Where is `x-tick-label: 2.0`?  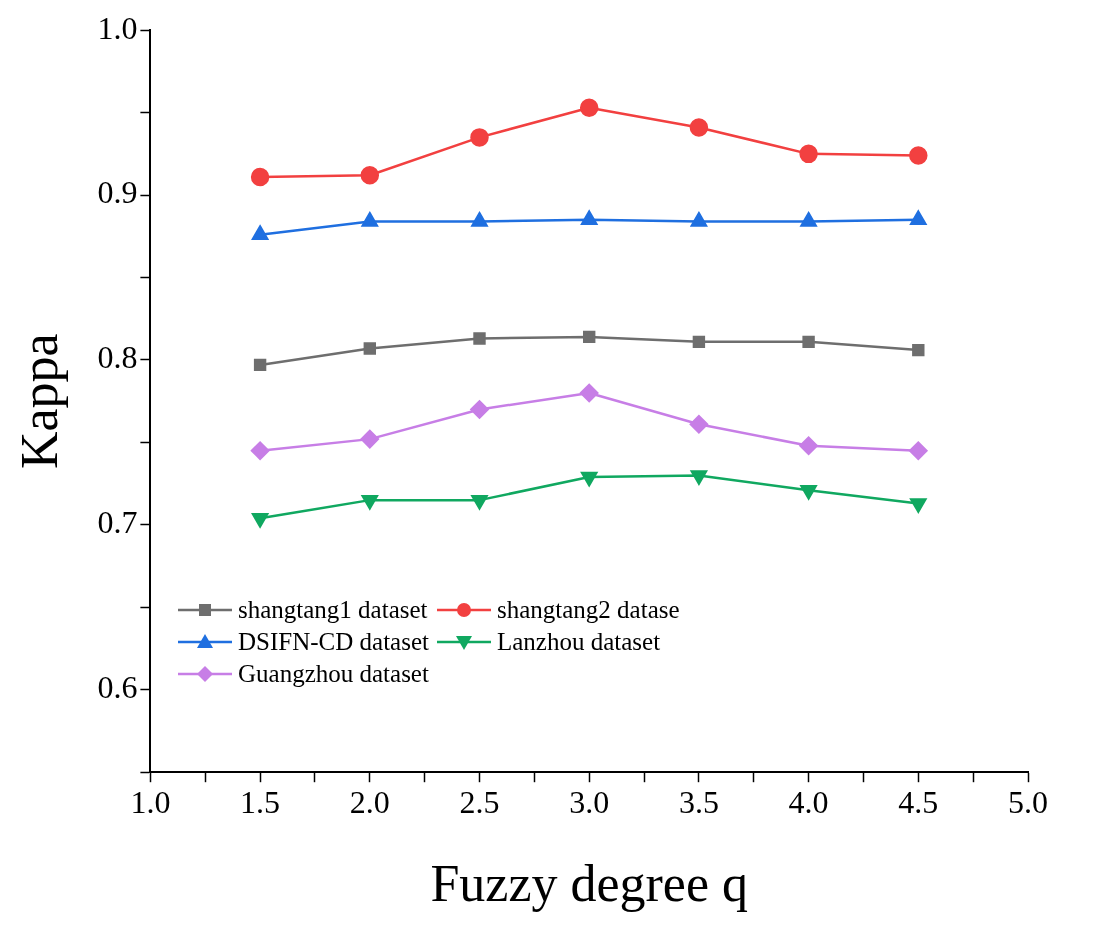
x-tick-label: 2.0 is located at coordinates (369, 801).